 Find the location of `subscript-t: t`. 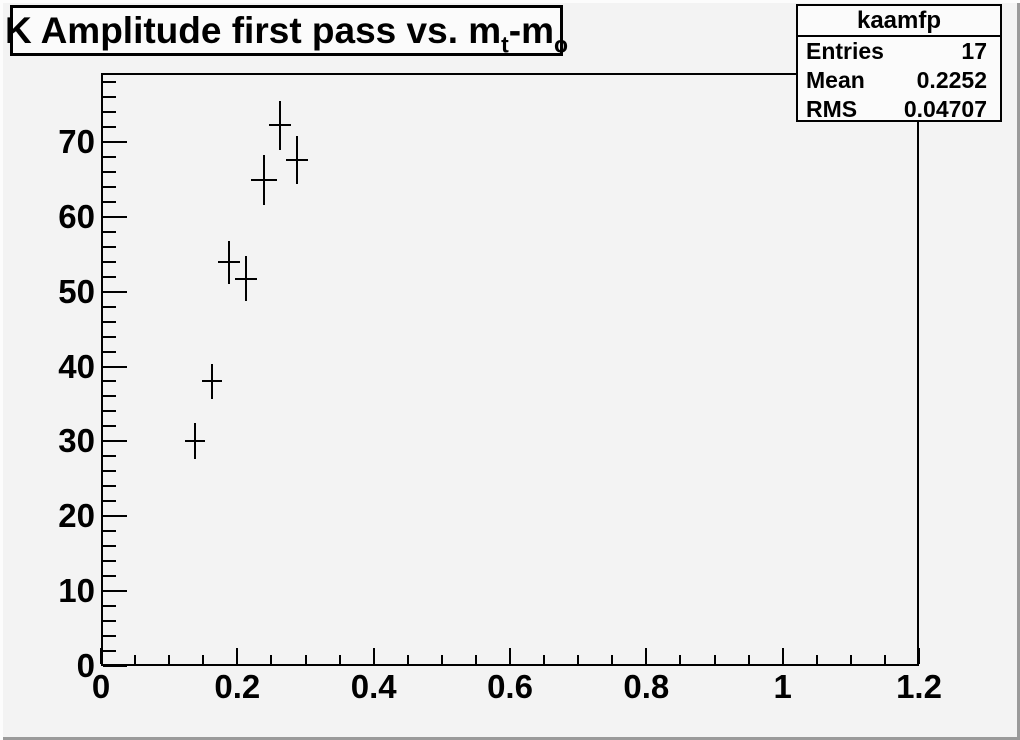

subscript-t: t is located at coordinates (505, 44).